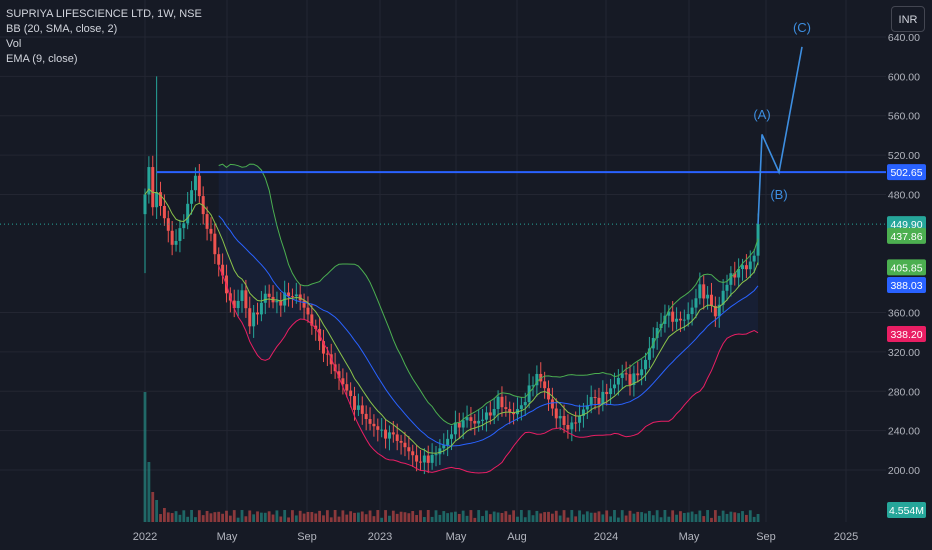 The width and height of the screenshot is (932, 550). Describe the element at coordinates (145, 537) in the screenshot. I see `time-axis-label: 2022` at that location.